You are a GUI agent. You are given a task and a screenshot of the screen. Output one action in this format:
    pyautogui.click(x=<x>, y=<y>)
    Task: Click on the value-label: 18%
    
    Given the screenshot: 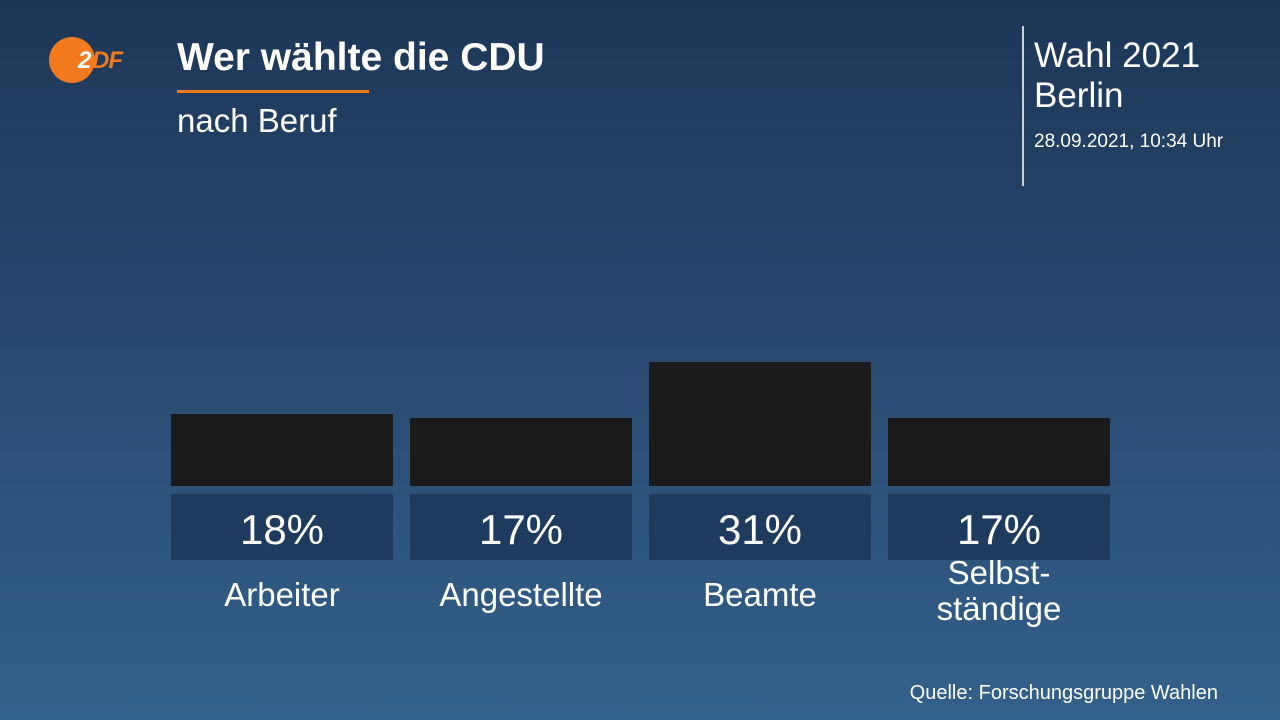 What is the action you would take?
    pyautogui.click(x=282, y=529)
    